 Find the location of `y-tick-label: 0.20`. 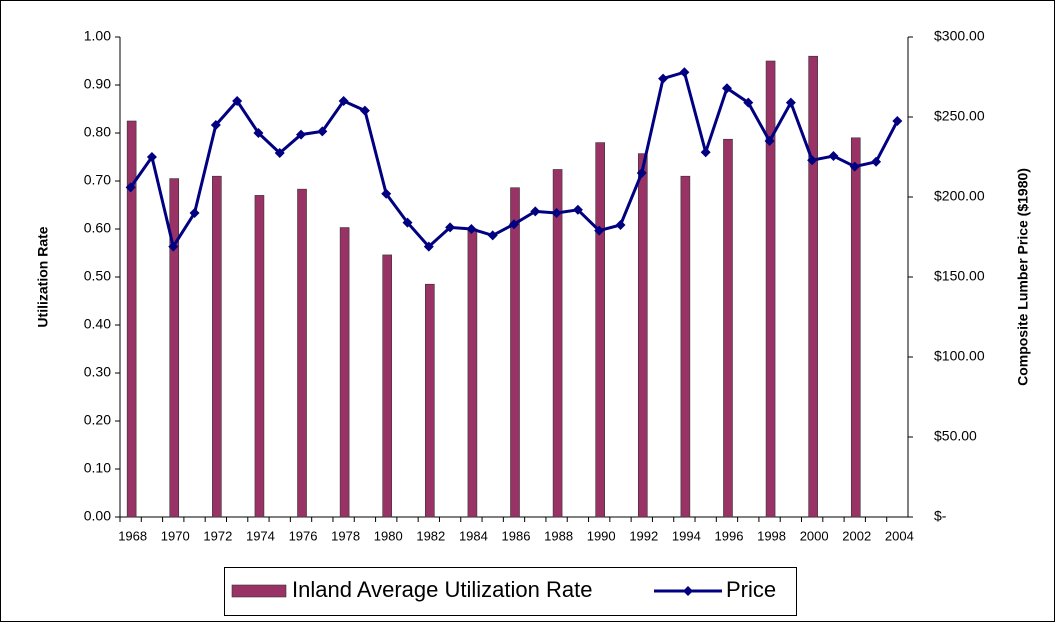

y-tick-label: 0.20 is located at coordinates (97, 420).